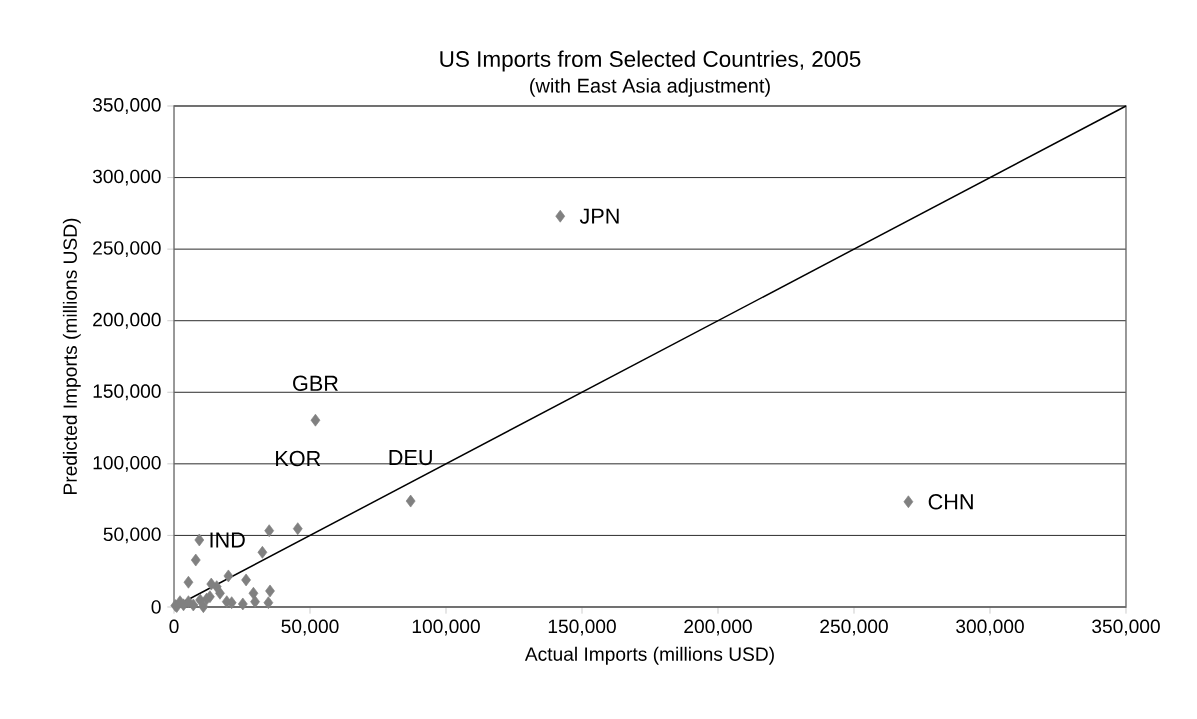 Image resolution: width=1197 pixels, height=719 pixels. Describe the element at coordinates (950, 502) in the screenshot. I see `annotation: CHN` at that location.